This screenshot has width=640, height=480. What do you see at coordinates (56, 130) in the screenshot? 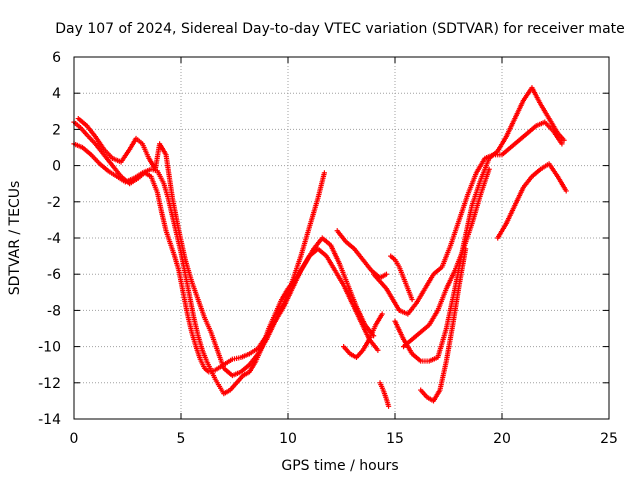
I see `y-tick-label: 2` at bounding box center [56, 130].